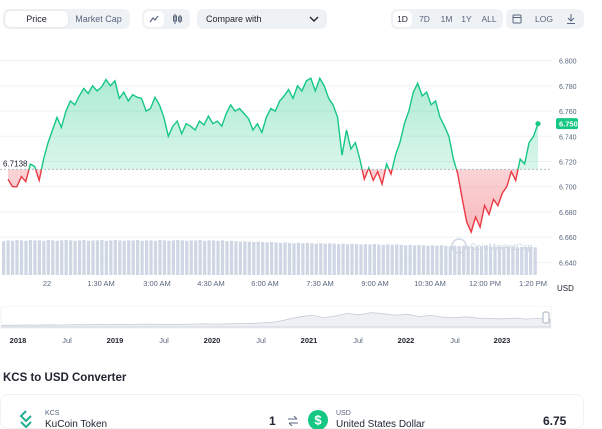 This screenshot has height=429, width=602. Describe the element at coordinates (380, 424) in the screenshot. I see `to-name: United States Dollar` at that location.